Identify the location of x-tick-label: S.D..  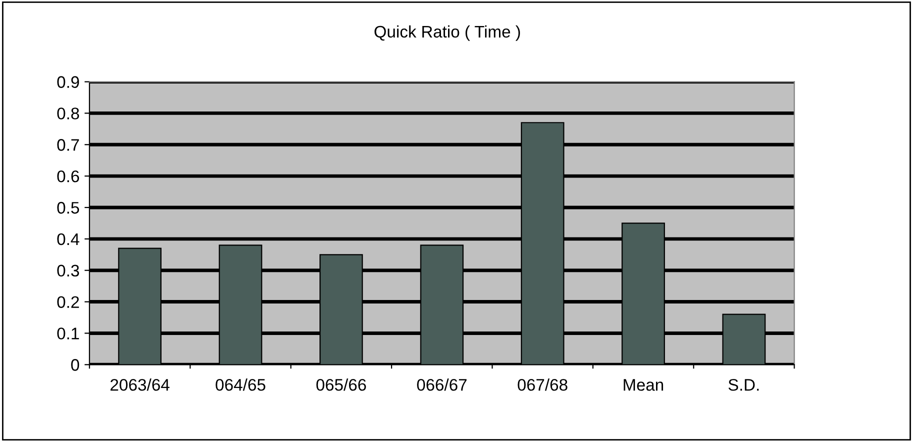
(743, 384).